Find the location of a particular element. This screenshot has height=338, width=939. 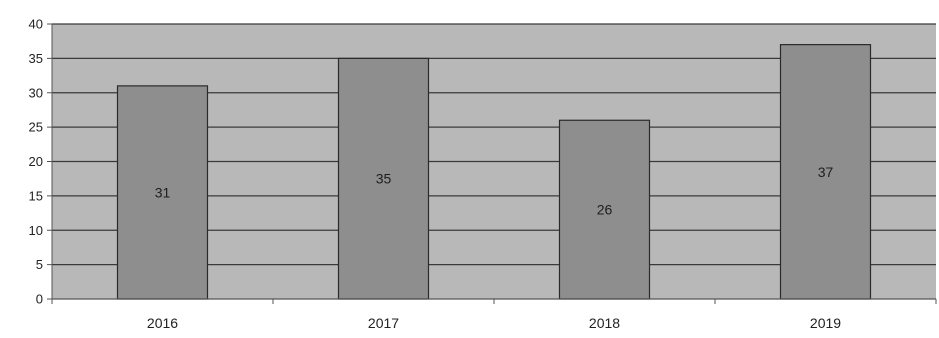

bar-2019 is located at coordinates (825, 172).